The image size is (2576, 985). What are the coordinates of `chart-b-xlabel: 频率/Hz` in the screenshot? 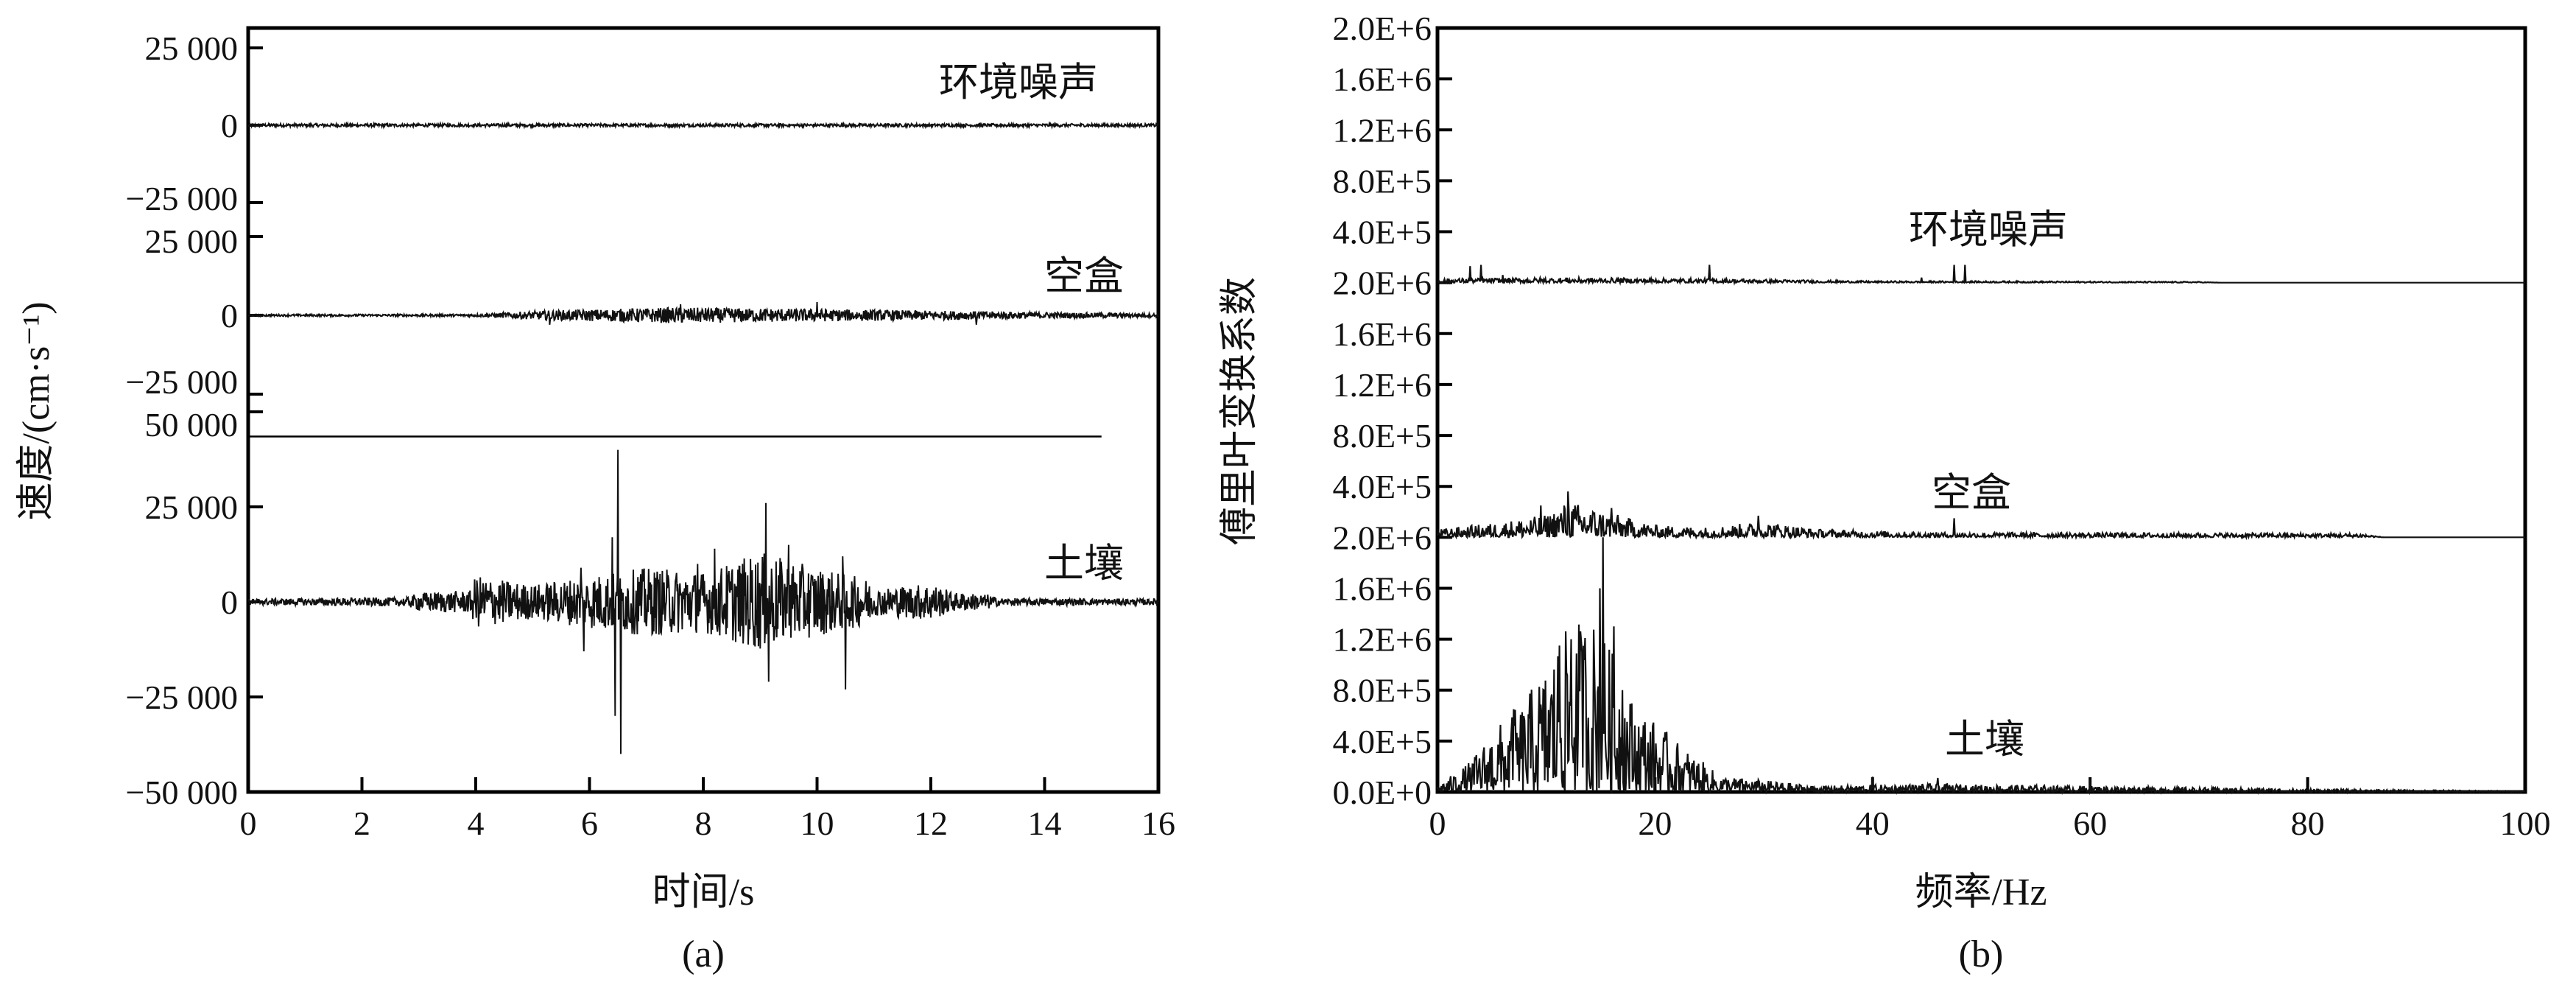 It's located at (1981, 893).